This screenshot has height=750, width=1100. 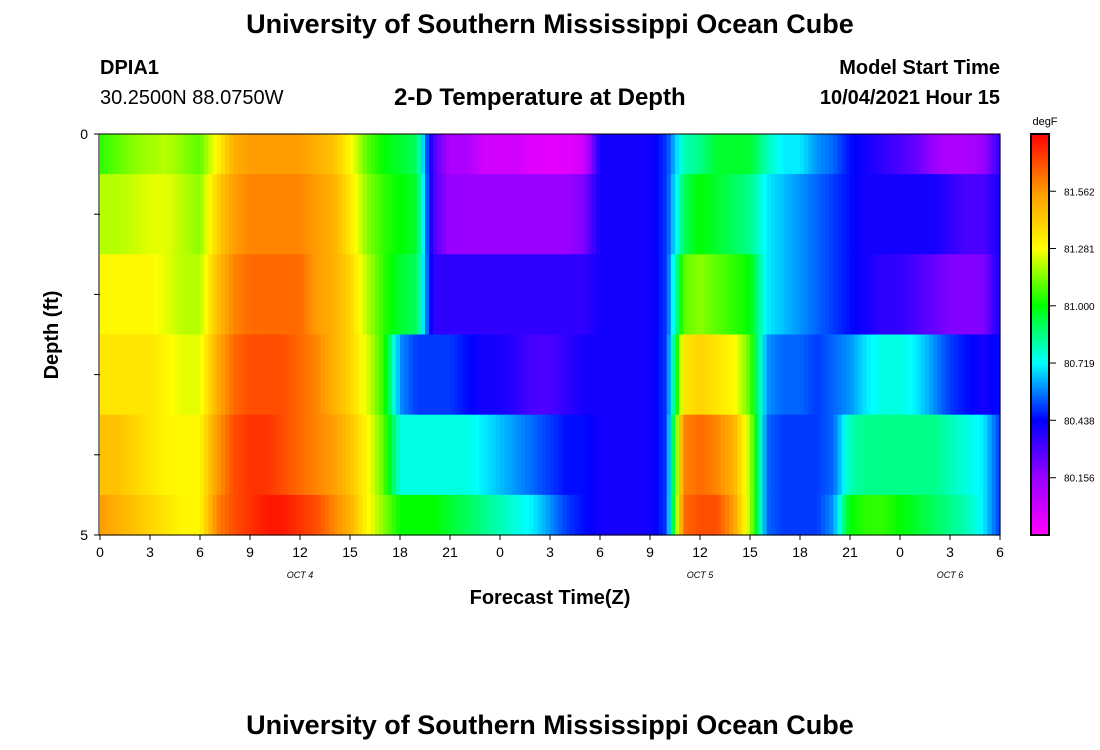 I want to click on x-tick-label: 0, so click(x=900, y=552).